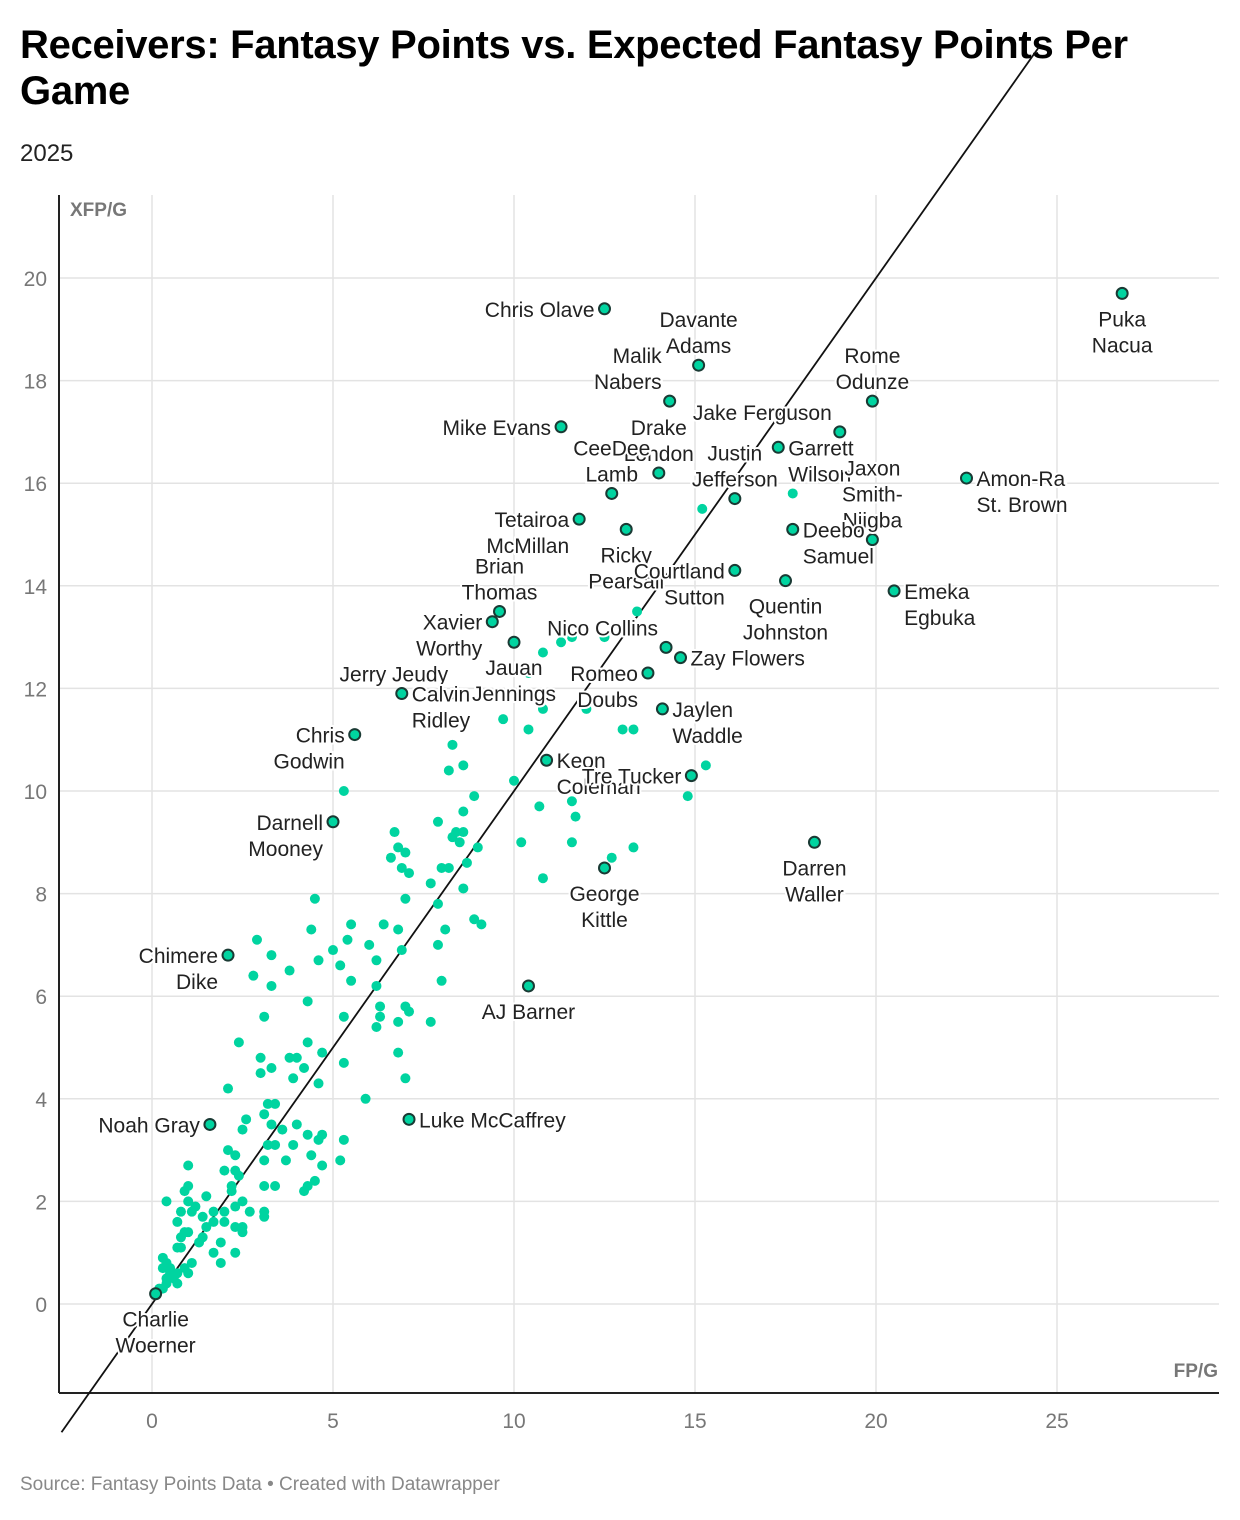  I want to click on point-label-line: Tetairoa, so click(531, 520).